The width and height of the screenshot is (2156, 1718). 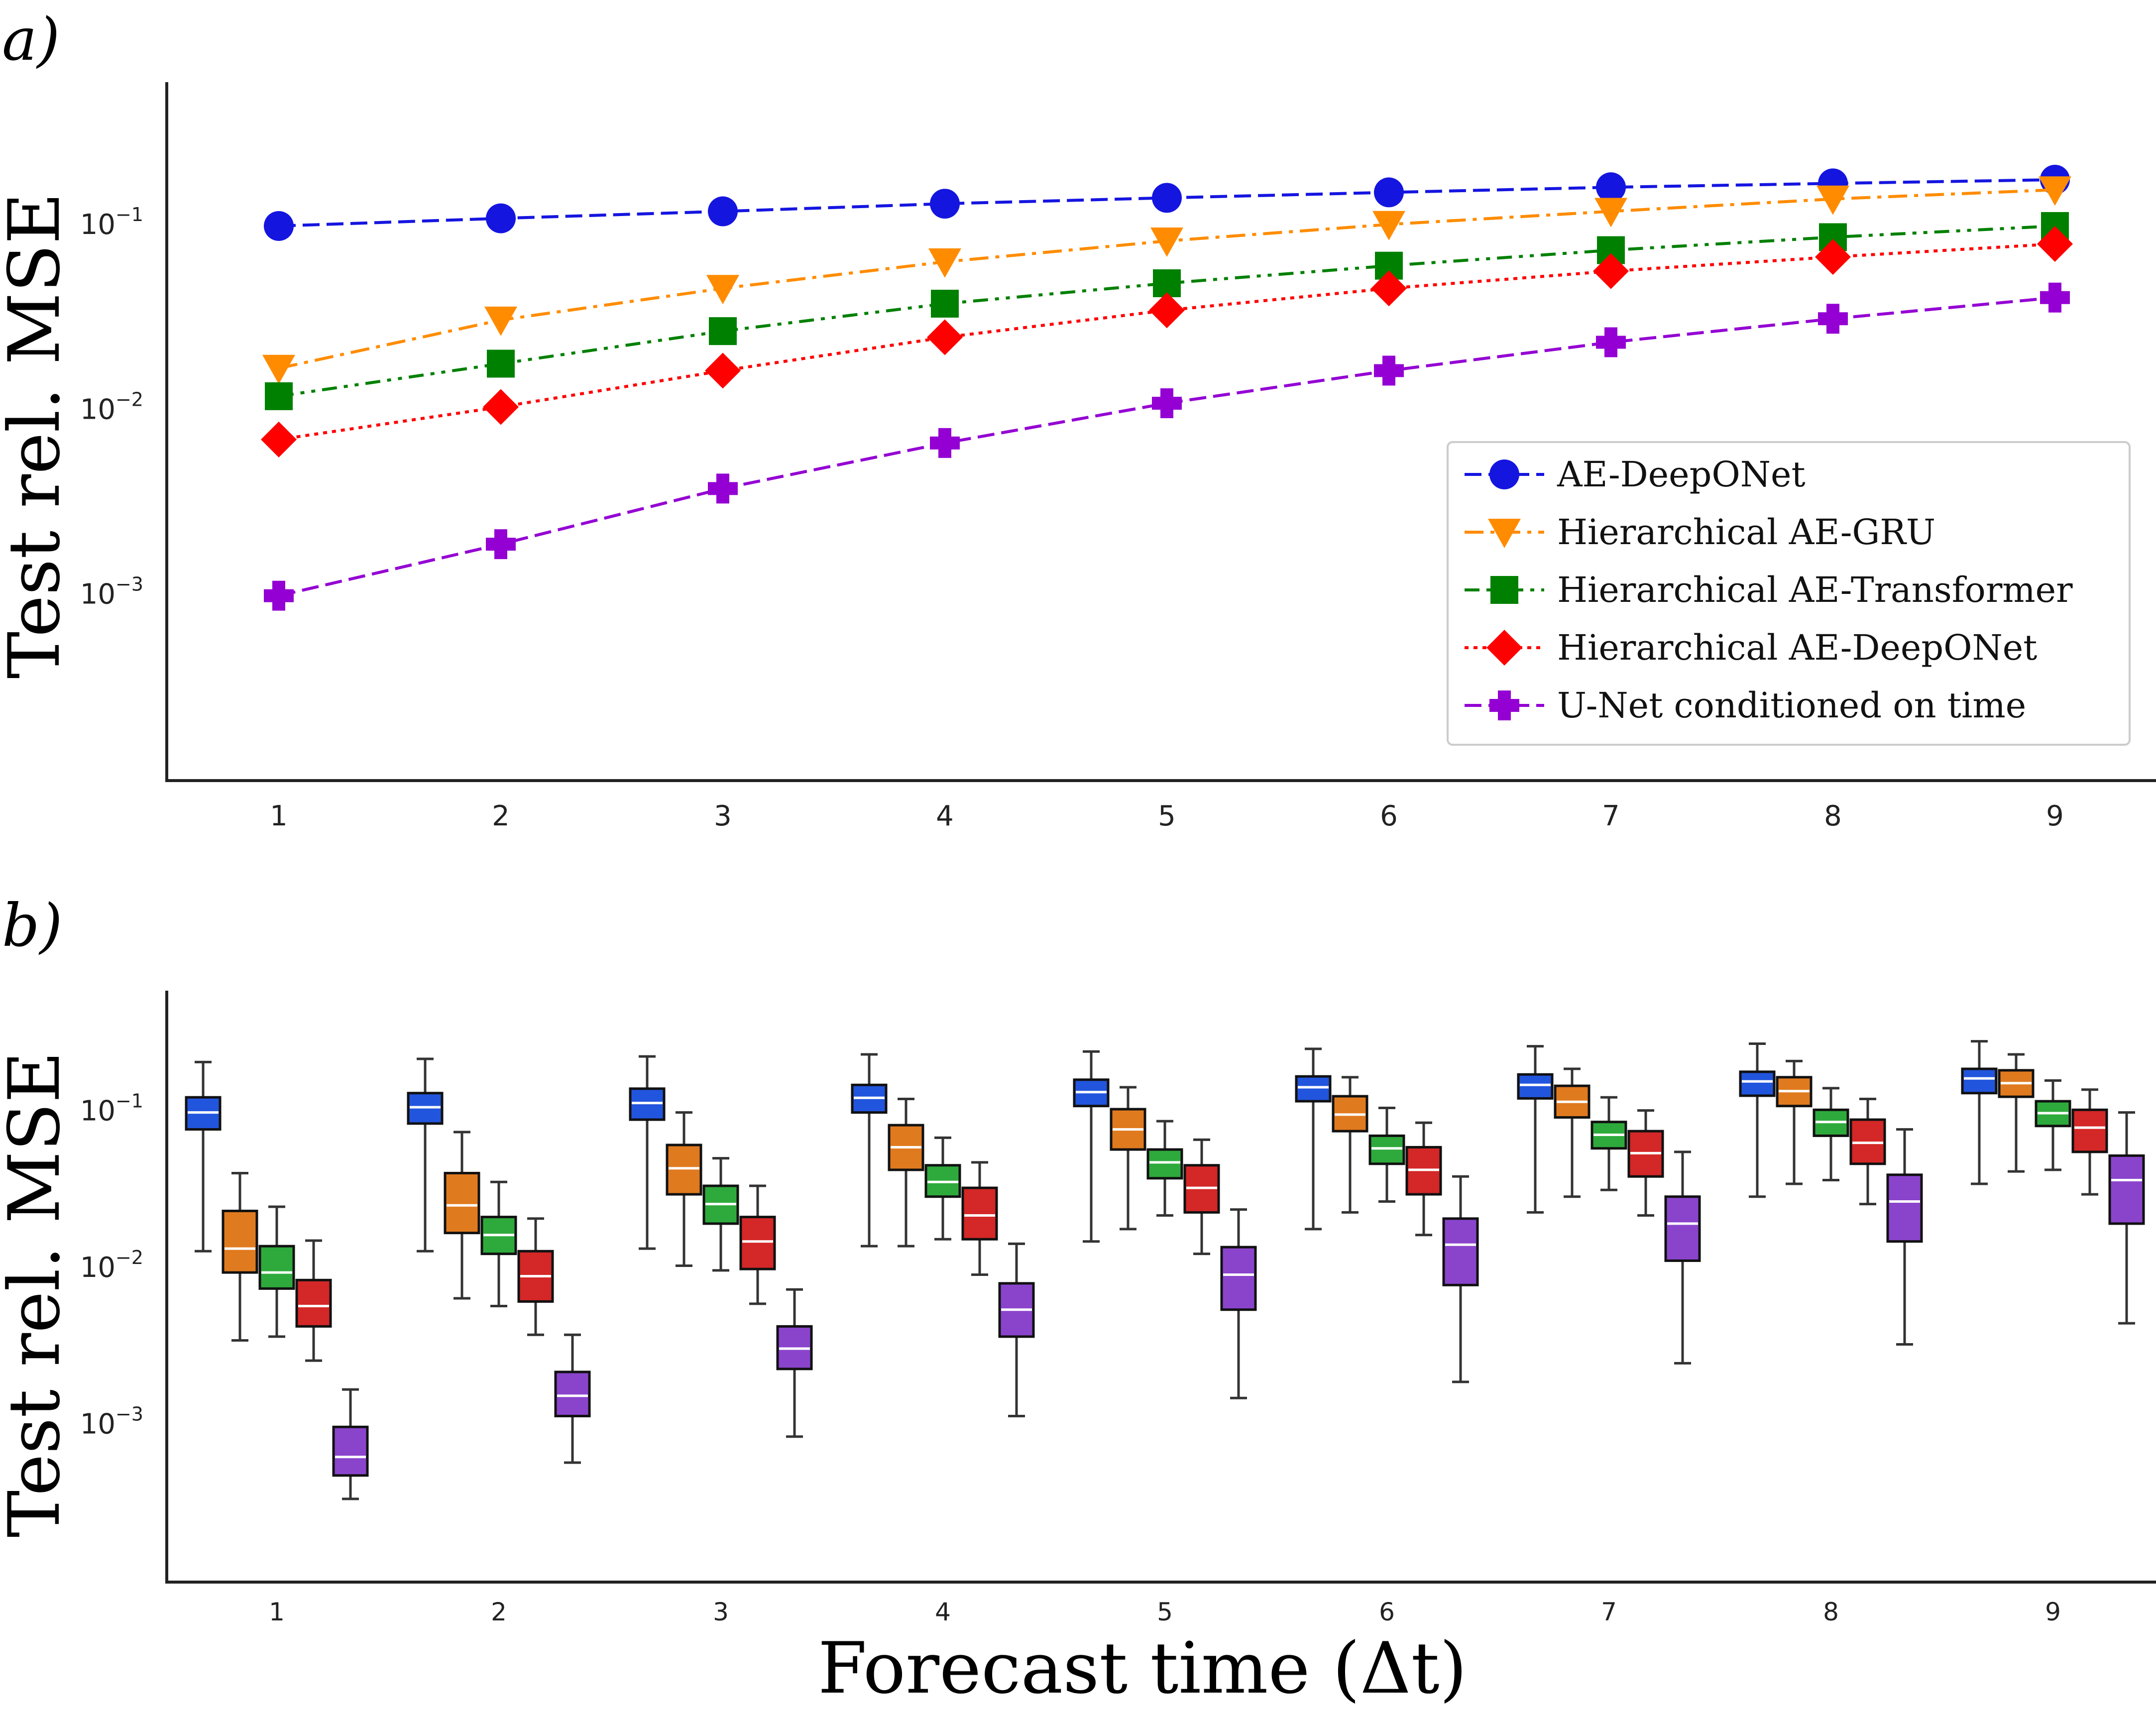 What do you see at coordinates (97, 1268) in the screenshot?
I see `panel-b-y-tick-base: 10` at bounding box center [97, 1268].